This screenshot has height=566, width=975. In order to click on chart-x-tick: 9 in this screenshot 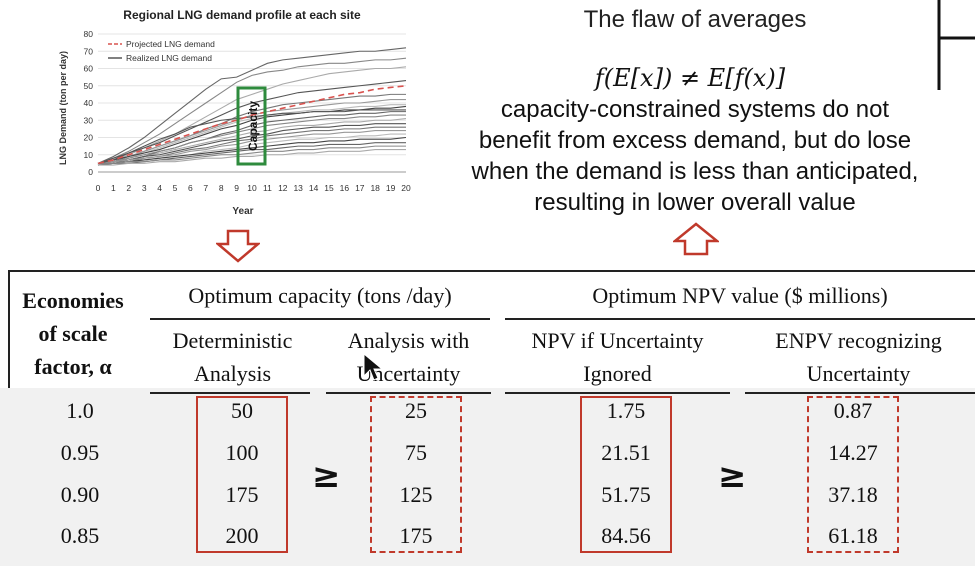, I will do `click(236, 188)`.